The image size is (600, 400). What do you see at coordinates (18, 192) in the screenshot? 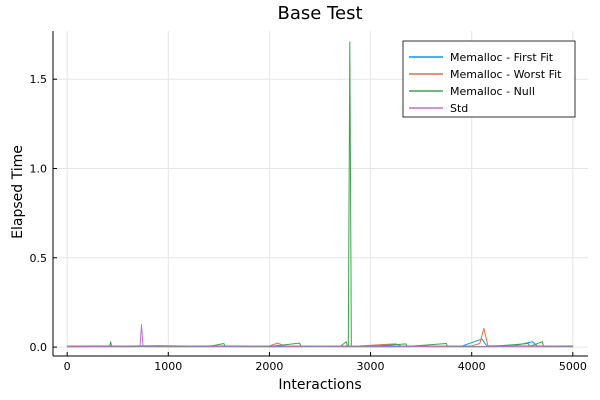
I see `y-axis-label: Elapsed Time` at bounding box center [18, 192].